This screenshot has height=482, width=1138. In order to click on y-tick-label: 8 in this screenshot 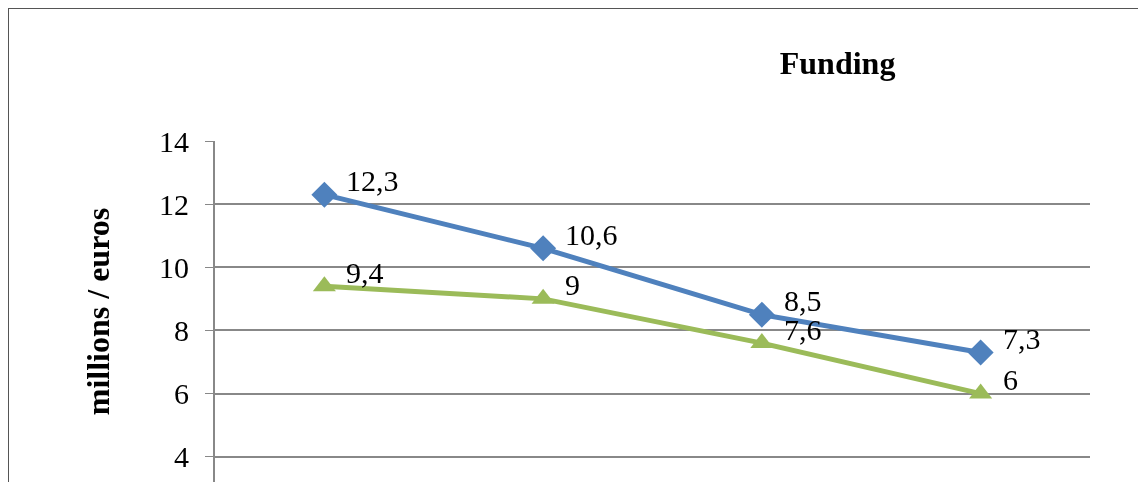, I will do `click(181, 330)`.